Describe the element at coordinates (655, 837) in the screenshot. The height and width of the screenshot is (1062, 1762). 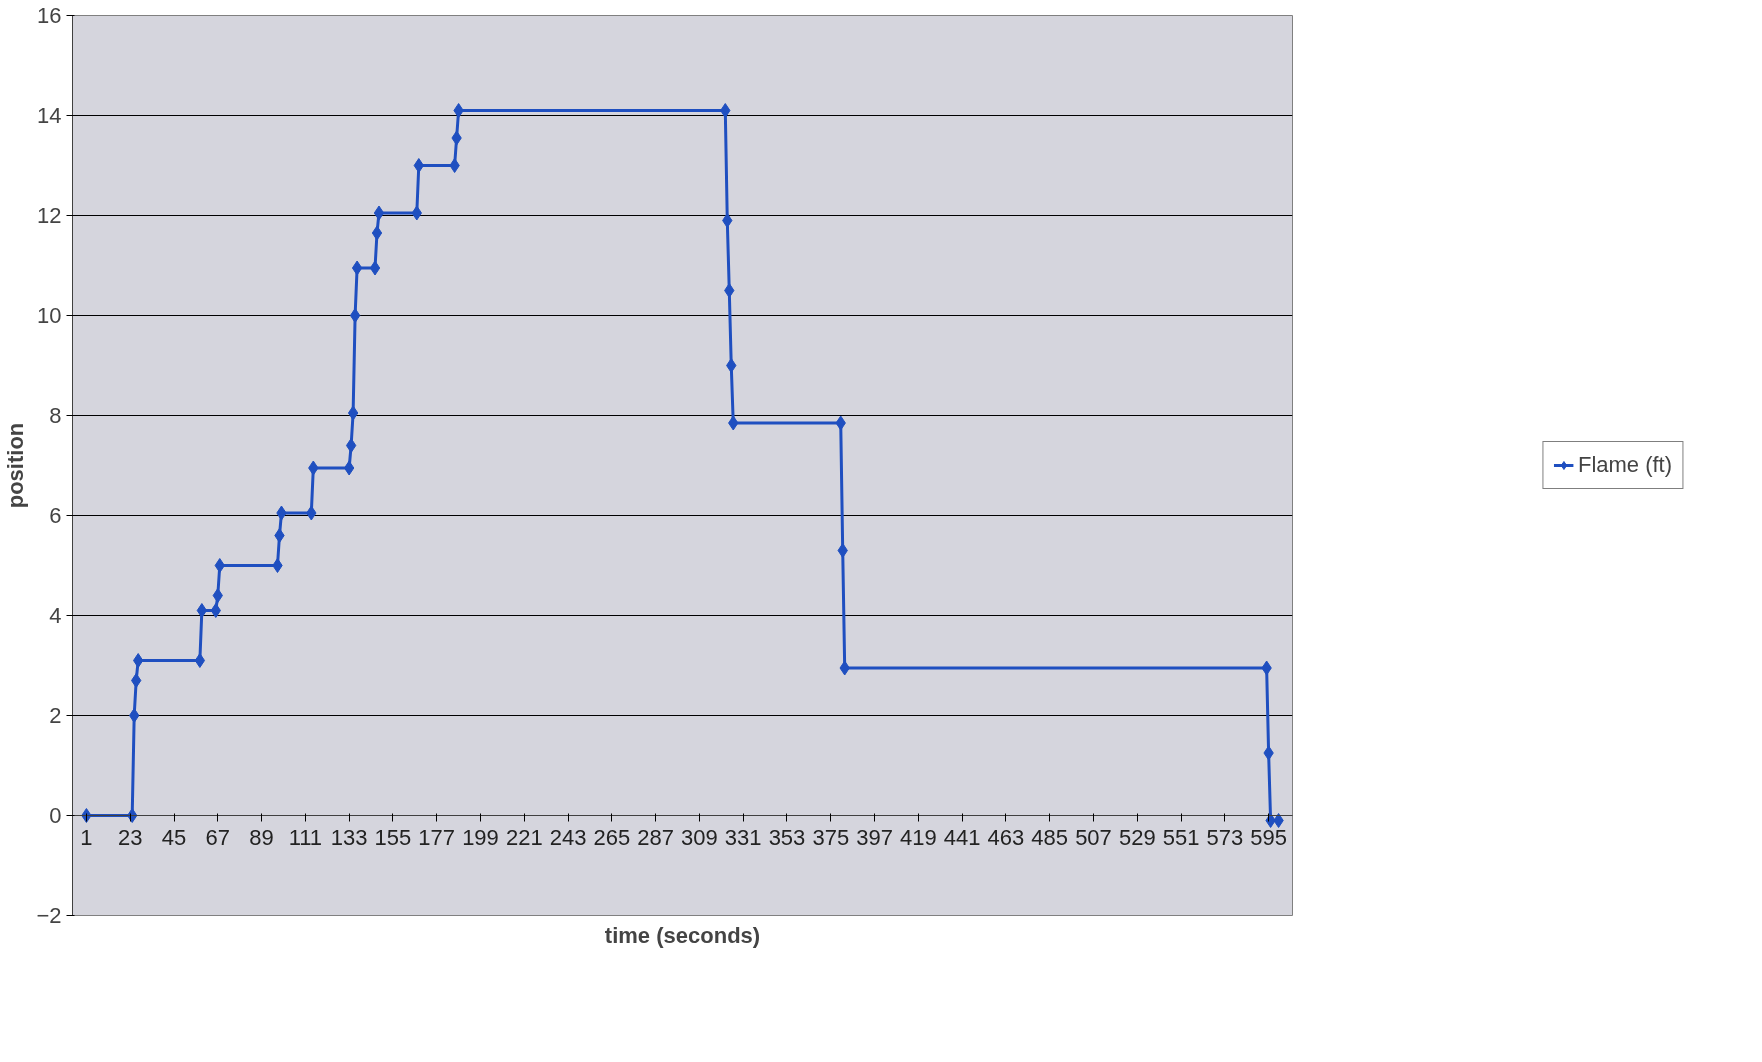
I see `x-tick-label: 287` at that location.